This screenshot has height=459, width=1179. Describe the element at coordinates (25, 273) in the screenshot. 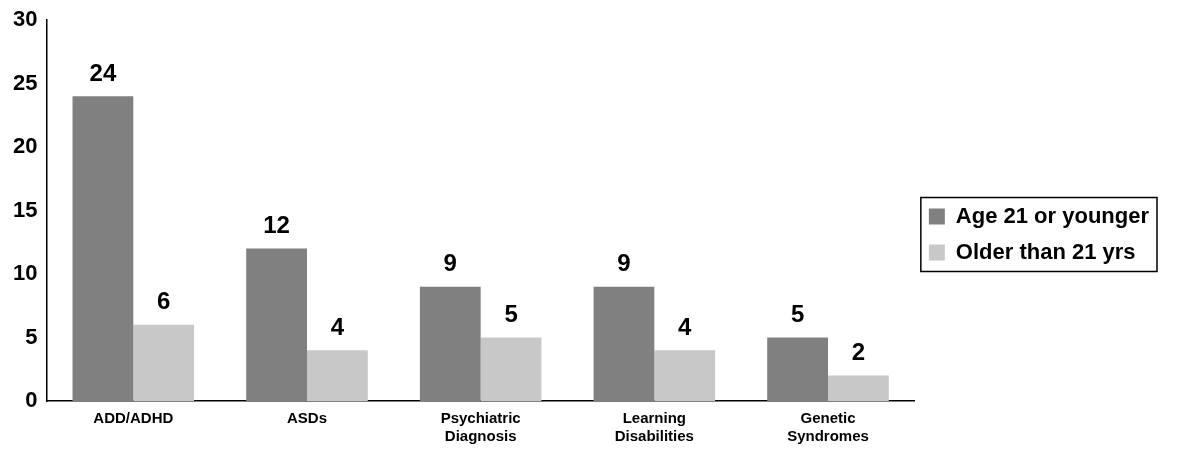

I see `y-tick-label: 10` at that location.